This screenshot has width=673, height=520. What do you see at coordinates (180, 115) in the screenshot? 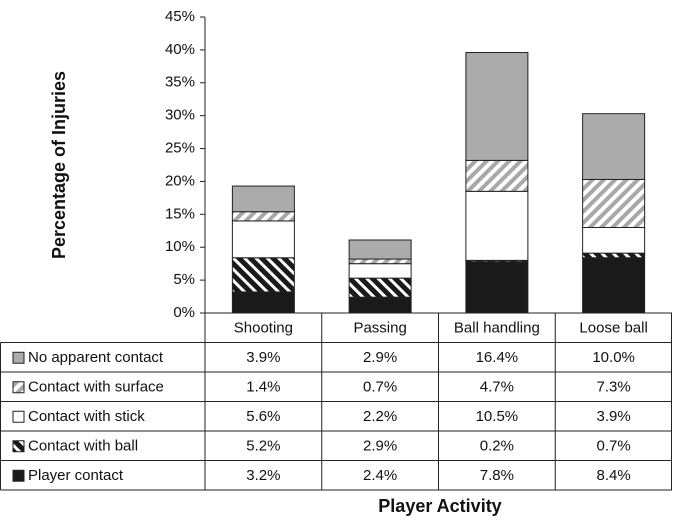
I see `y-tick-label: 30%` at bounding box center [180, 115].